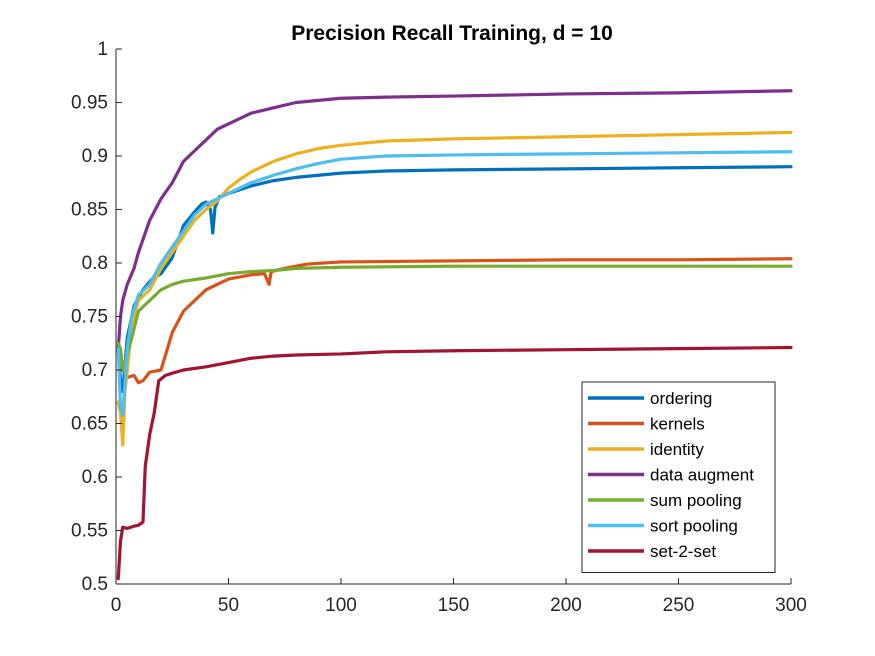 The image size is (875, 656). Describe the element at coordinates (95, 584) in the screenshot. I see `y-tick-label: 0.5` at that location.